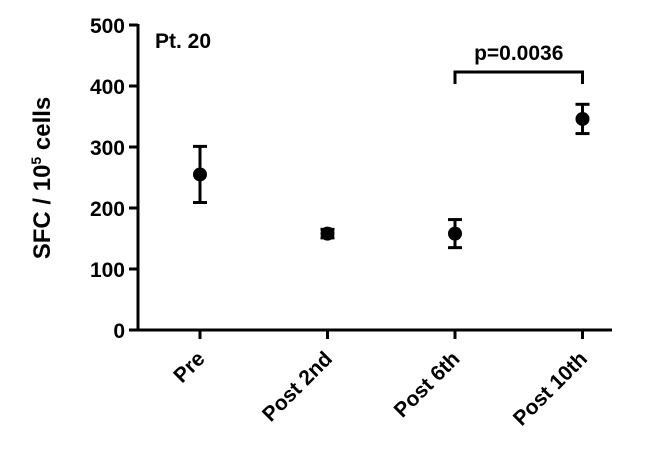 The width and height of the screenshot is (647, 456). I want to click on x-tick-label: Pre, so click(189, 367).